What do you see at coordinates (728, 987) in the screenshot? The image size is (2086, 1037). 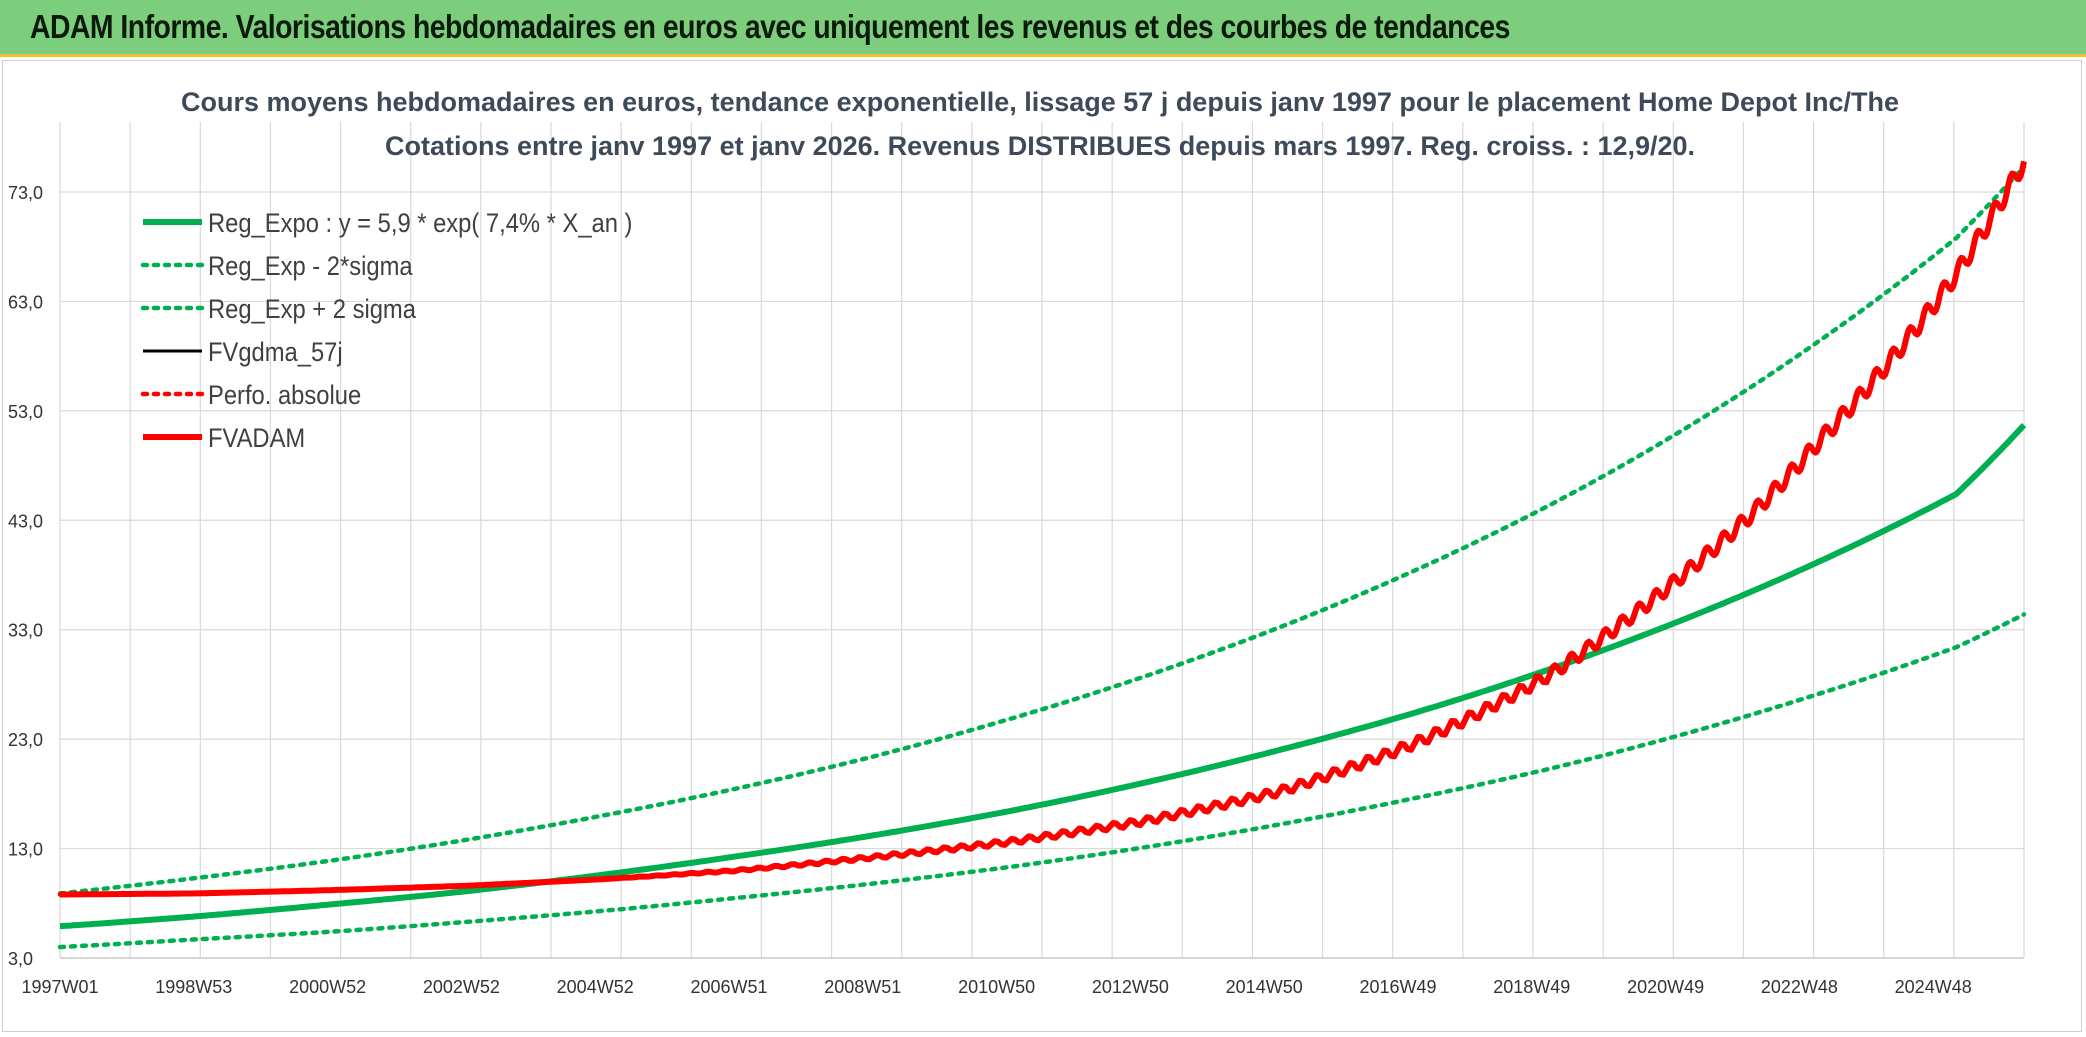 I see `x-tick-label: 2006W51` at bounding box center [728, 987].